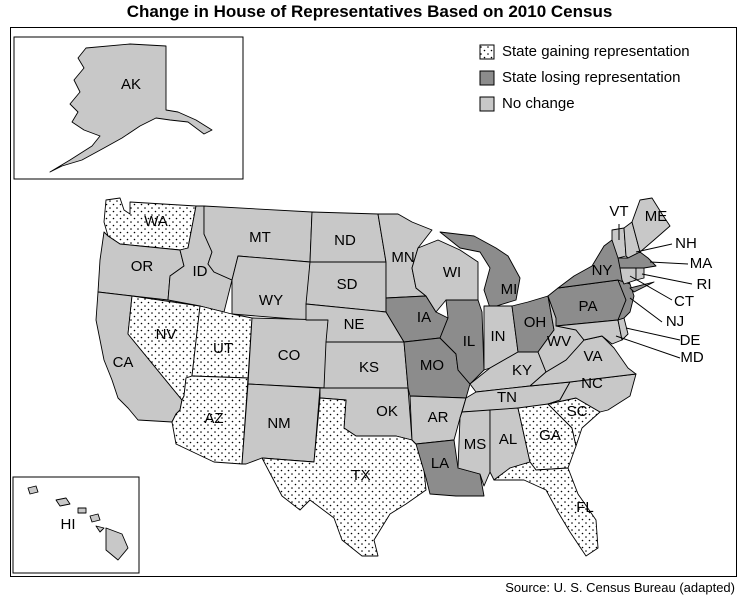  Describe the element at coordinates (640, 274) in the screenshot. I see `state-RI` at that location.